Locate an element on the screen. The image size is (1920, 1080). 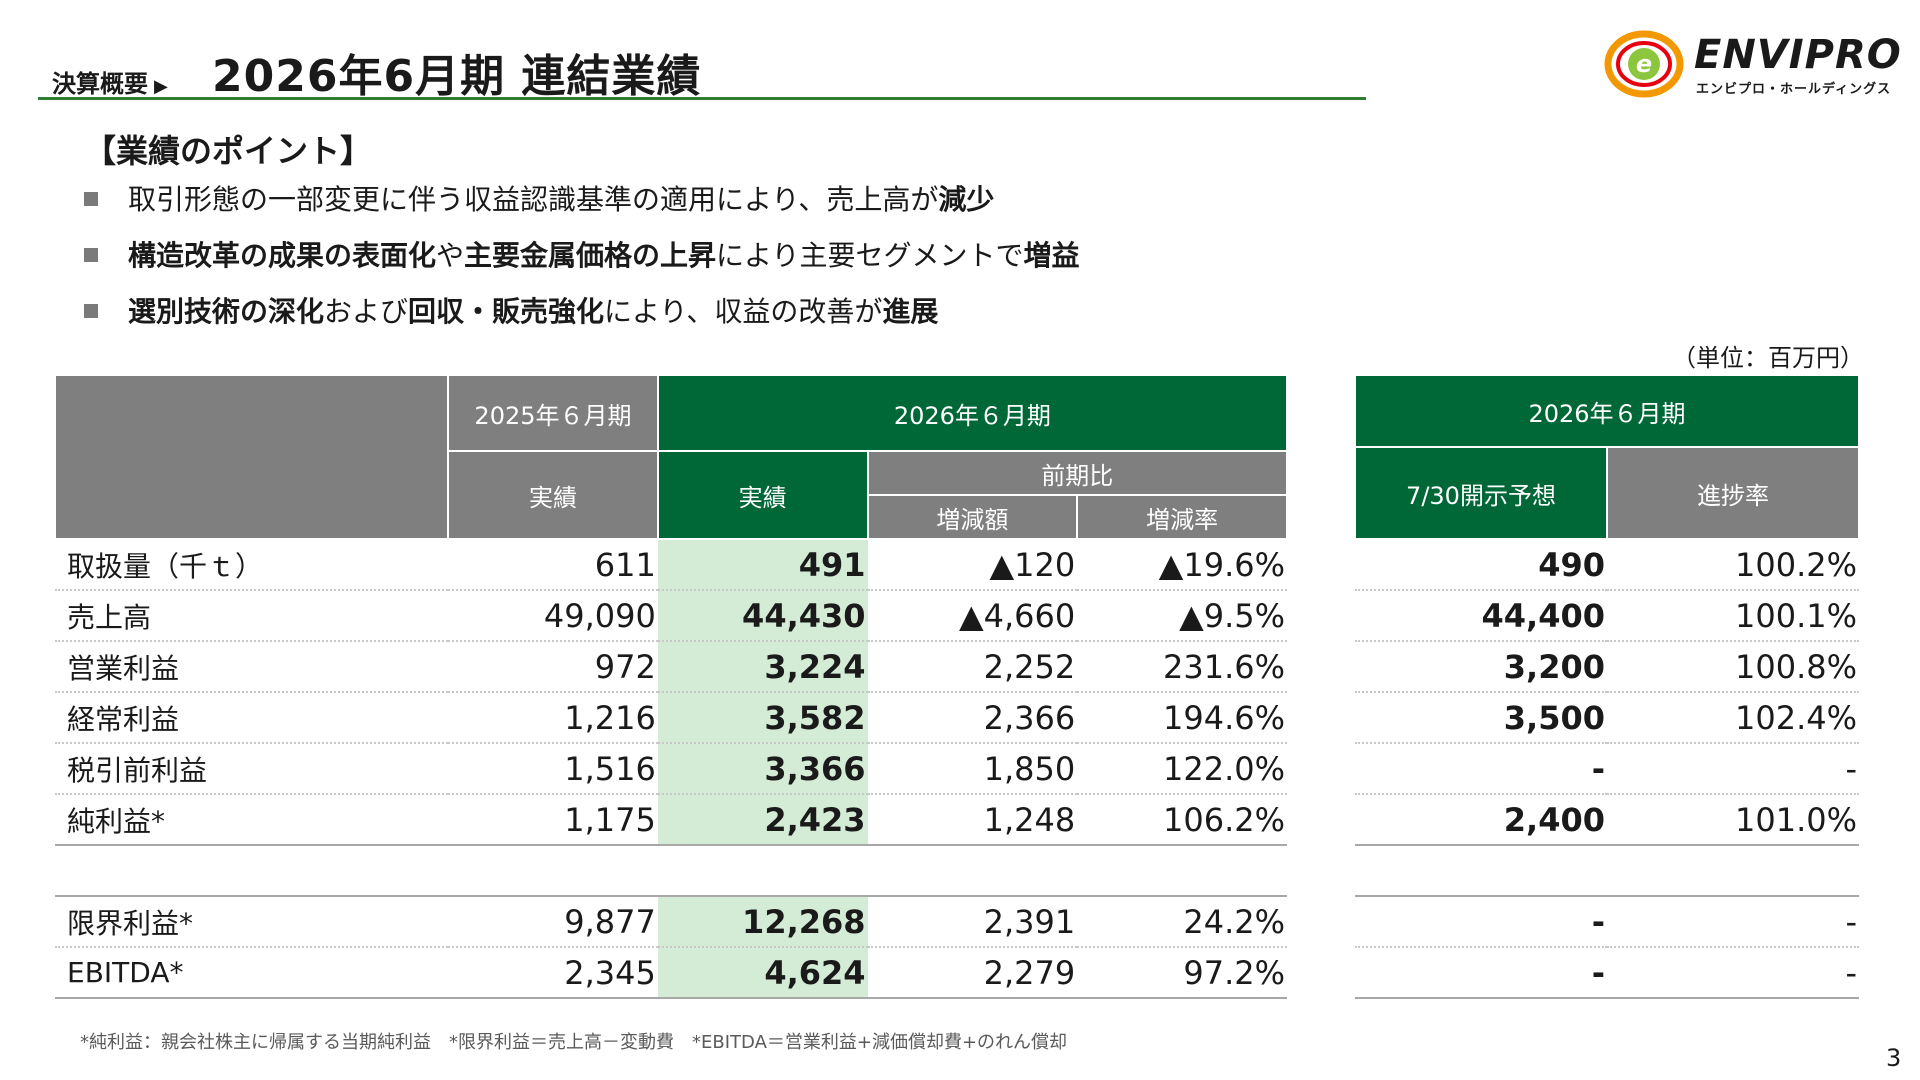
header-blank is located at coordinates (251, 457).